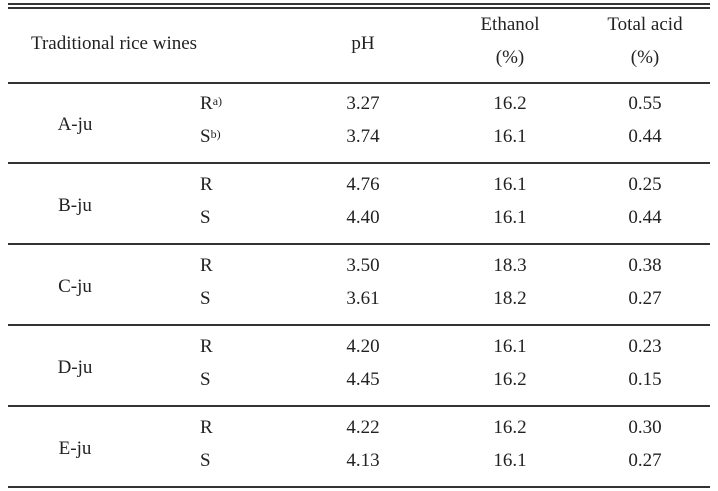 Image resolution: width=718 pixels, height=491 pixels. I want to click on sample-label: Ra), so click(211, 104).